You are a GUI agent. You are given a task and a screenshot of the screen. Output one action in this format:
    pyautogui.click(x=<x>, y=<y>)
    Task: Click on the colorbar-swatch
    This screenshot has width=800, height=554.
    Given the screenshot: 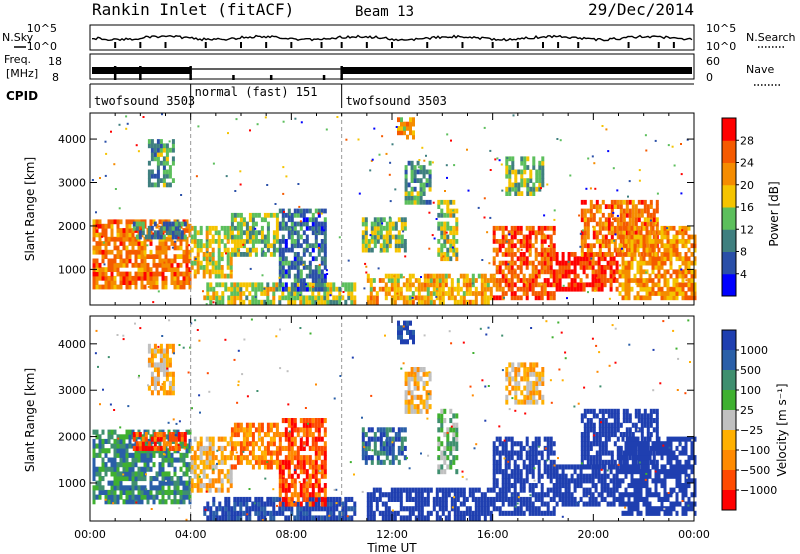 What is the action you would take?
    pyautogui.click(x=729, y=285)
    